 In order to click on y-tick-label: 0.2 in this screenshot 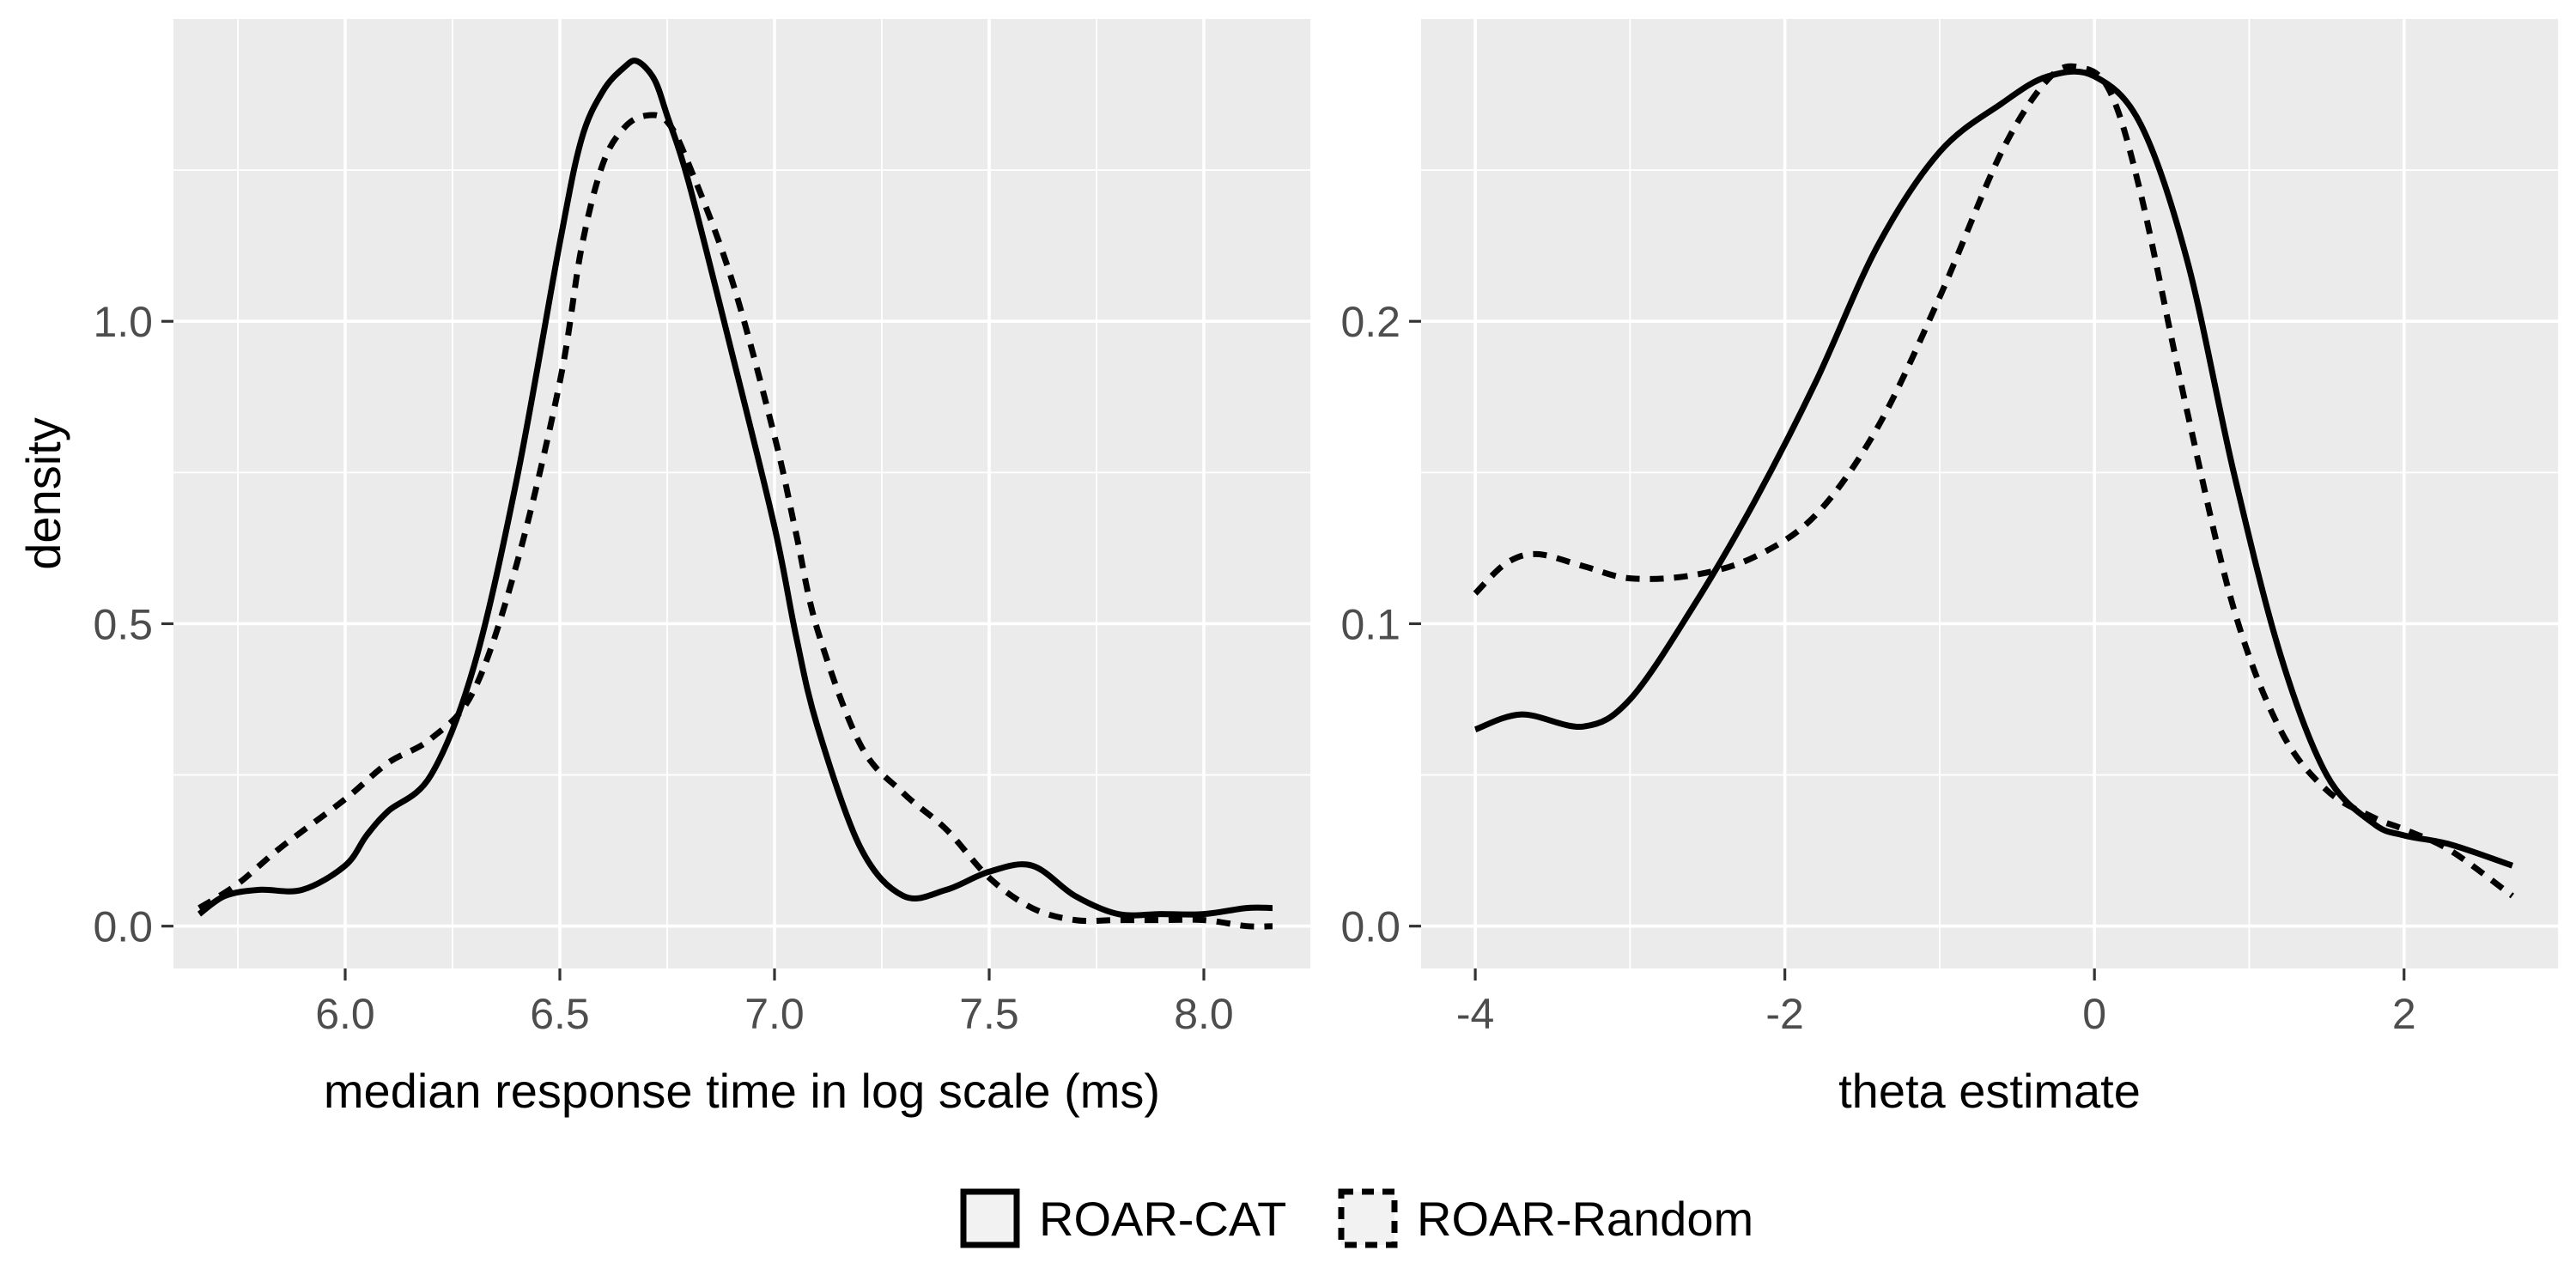, I will do `click(1370, 322)`.